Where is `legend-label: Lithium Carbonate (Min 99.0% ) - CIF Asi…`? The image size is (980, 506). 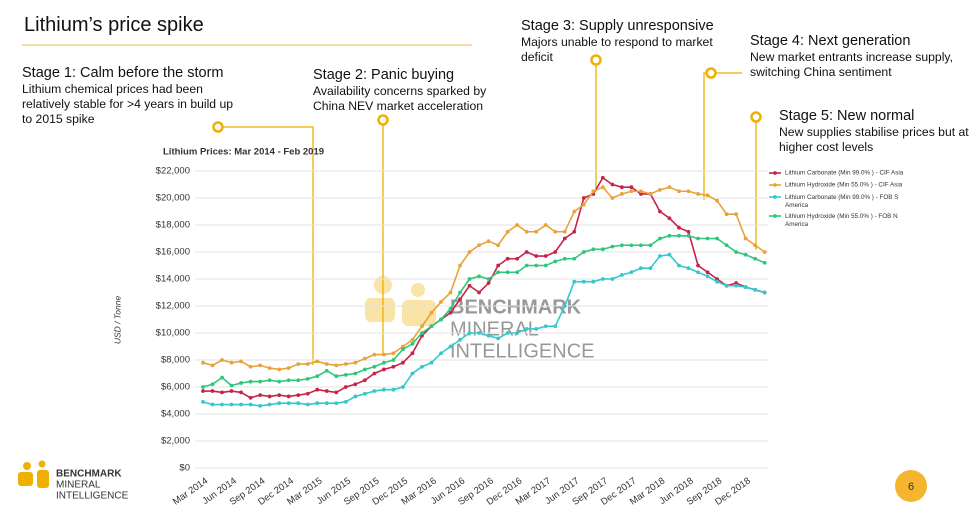
legend-label: Lithium Carbonate (Min 99.0% ) - CIF Asi… is located at coordinates (844, 173).